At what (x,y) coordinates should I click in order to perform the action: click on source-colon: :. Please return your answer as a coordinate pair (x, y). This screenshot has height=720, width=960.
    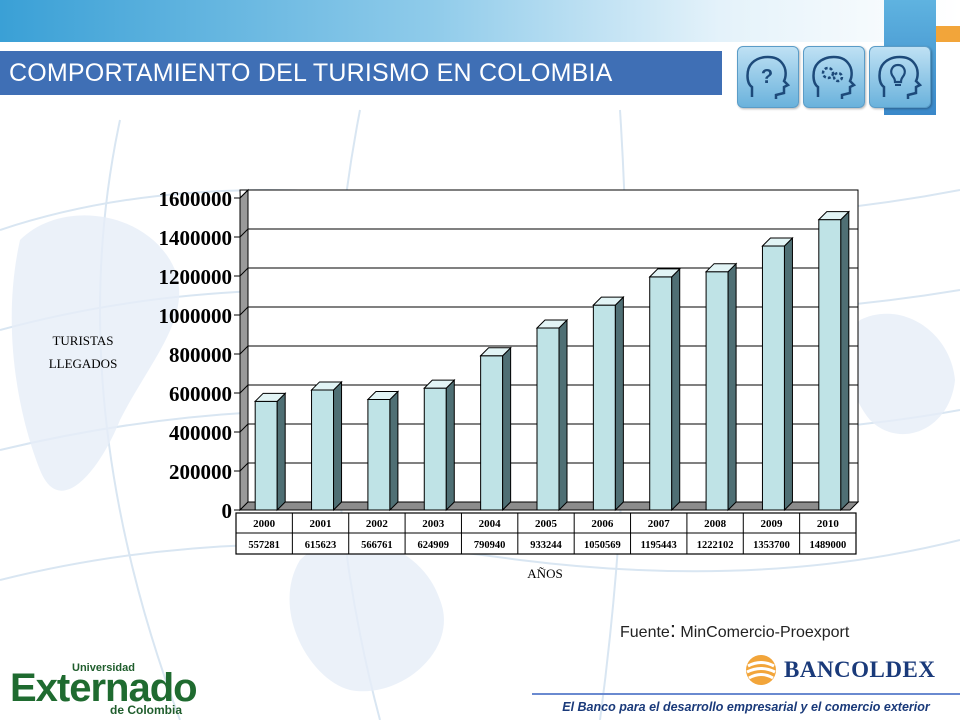
    Looking at the image, I should click on (672, 629).